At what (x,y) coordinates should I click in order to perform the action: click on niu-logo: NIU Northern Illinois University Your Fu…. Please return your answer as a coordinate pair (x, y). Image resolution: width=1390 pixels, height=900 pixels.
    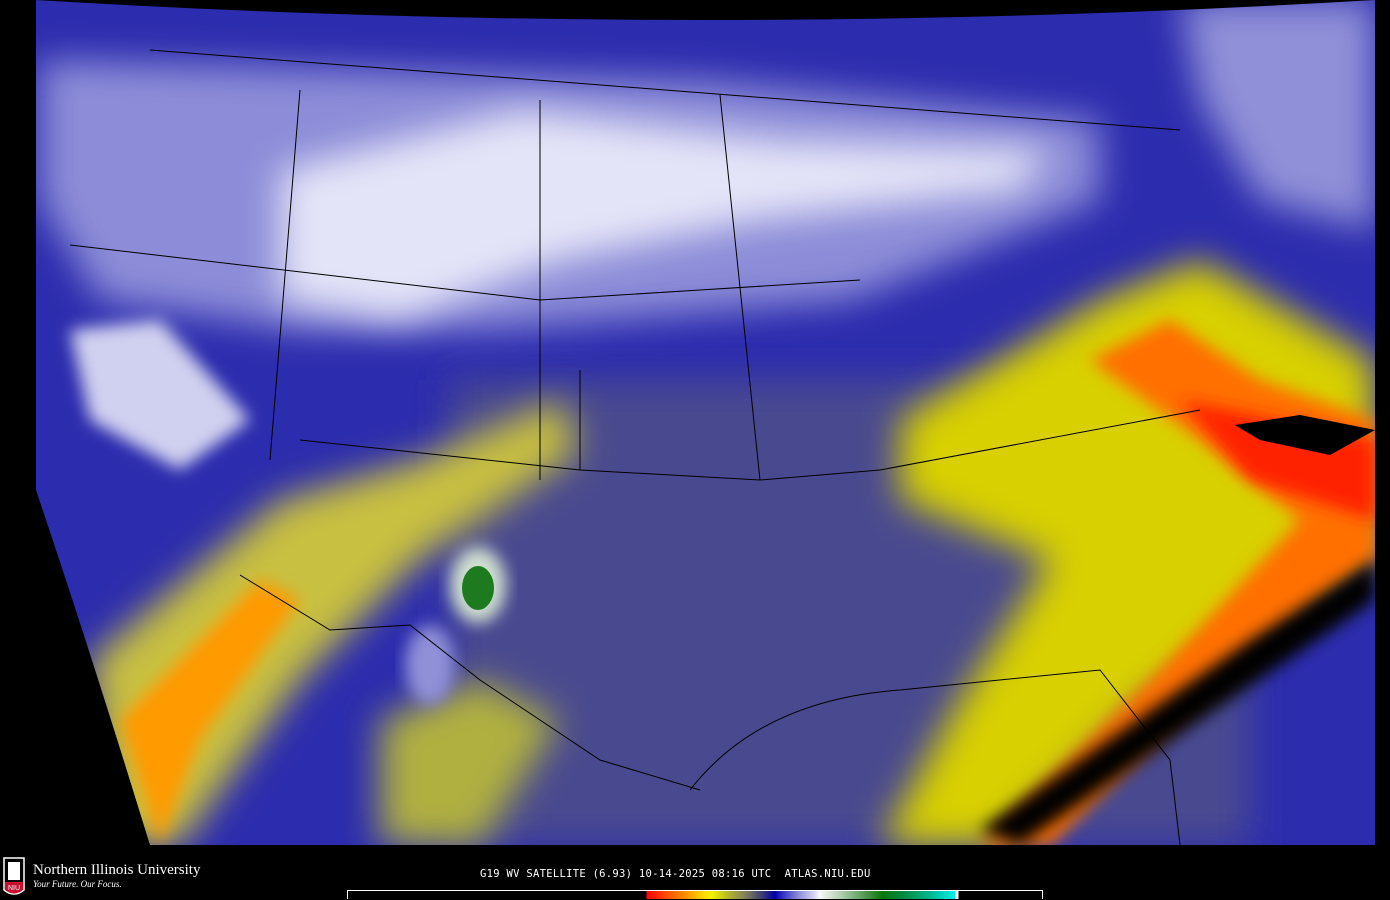
    Looking at the image, I should click on (101, 877).